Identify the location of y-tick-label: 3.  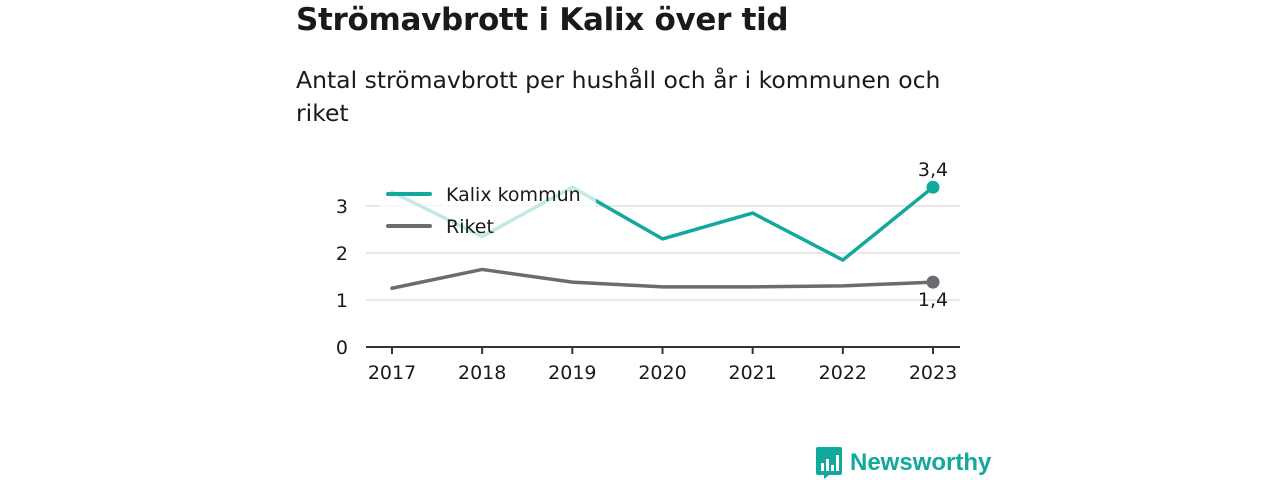
(342, 207).